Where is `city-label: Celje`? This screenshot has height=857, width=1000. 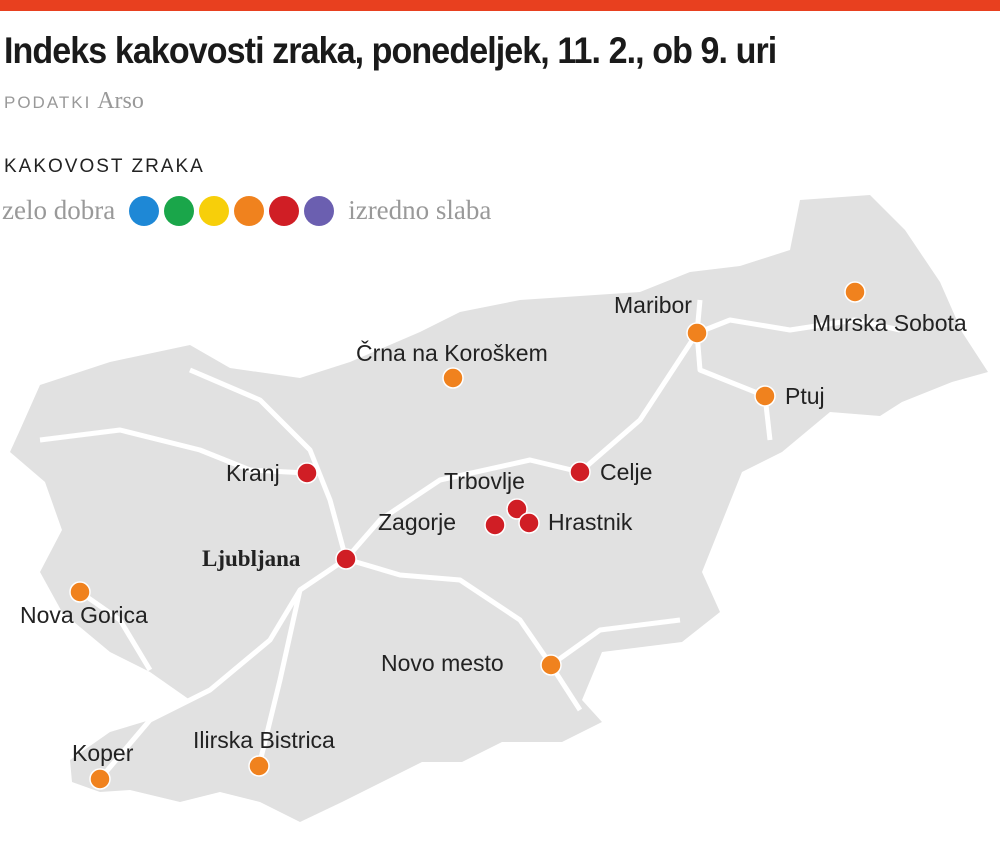 city-label: Celje is located at coordinates (626, 472).